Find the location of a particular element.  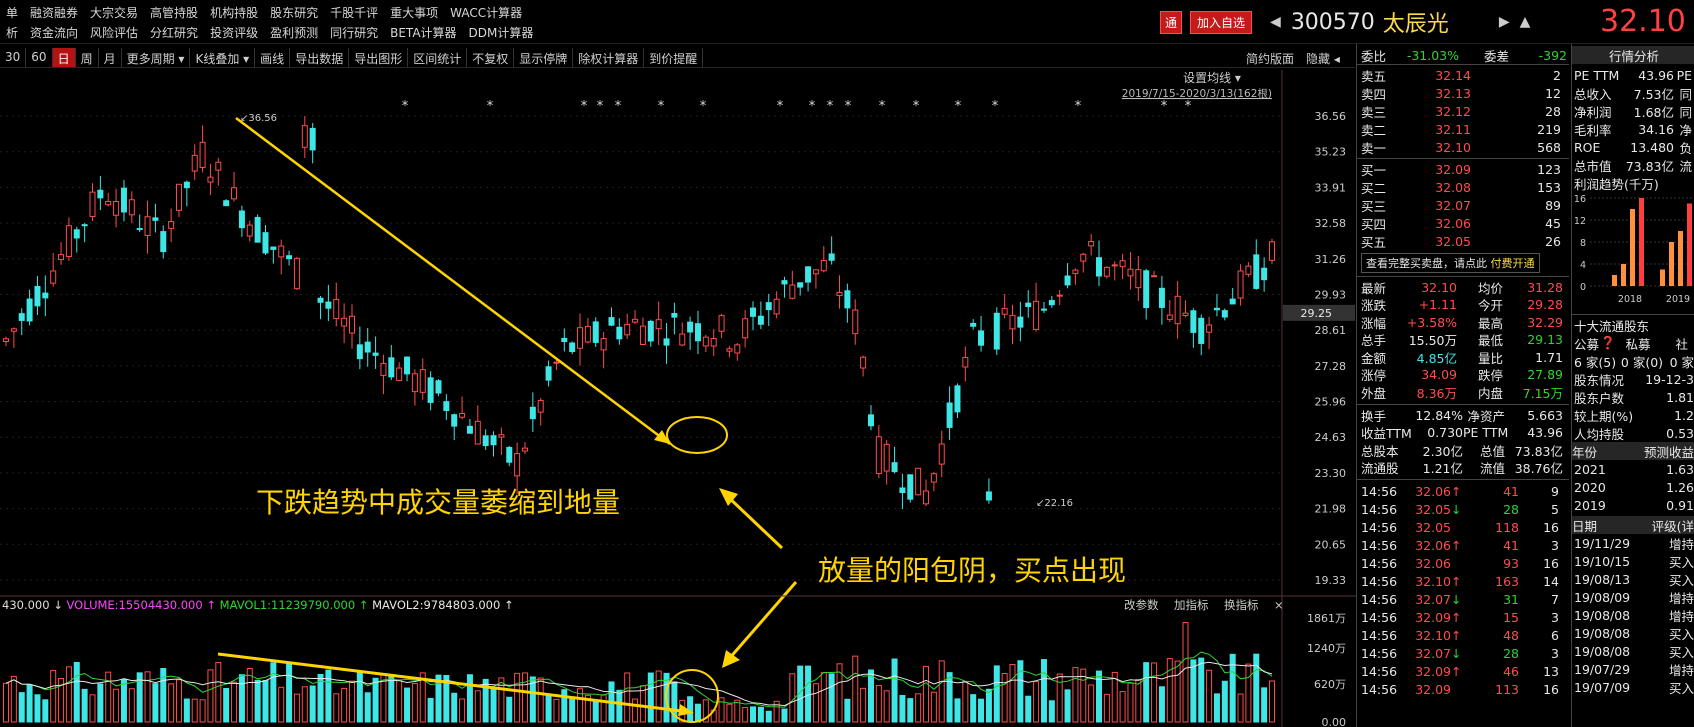

panel-row: 19/11/29 增持 is located at coordinates (1634, 543).